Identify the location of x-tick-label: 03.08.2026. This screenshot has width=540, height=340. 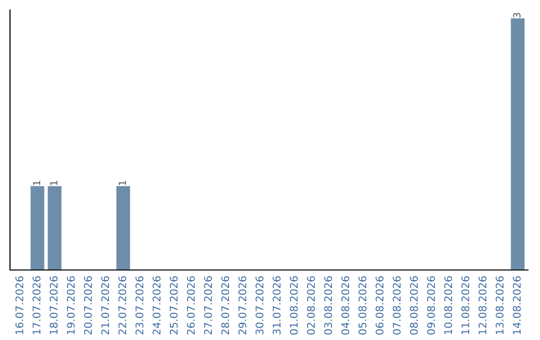
(328, 305).